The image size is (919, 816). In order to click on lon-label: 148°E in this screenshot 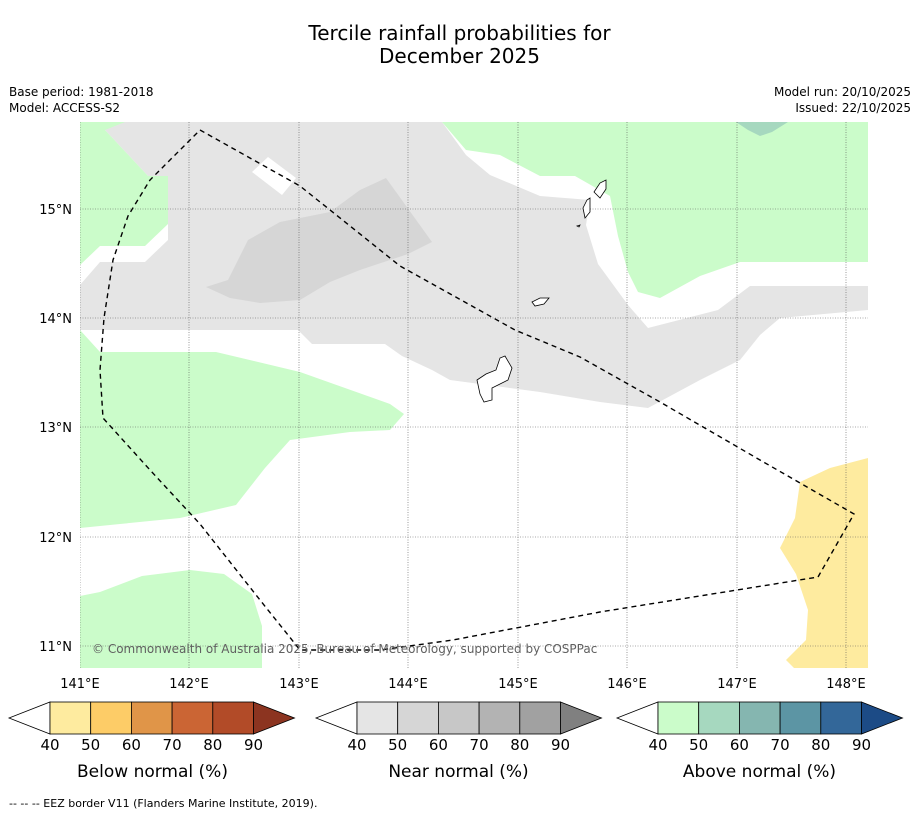, I will do `click(846, 684)`.